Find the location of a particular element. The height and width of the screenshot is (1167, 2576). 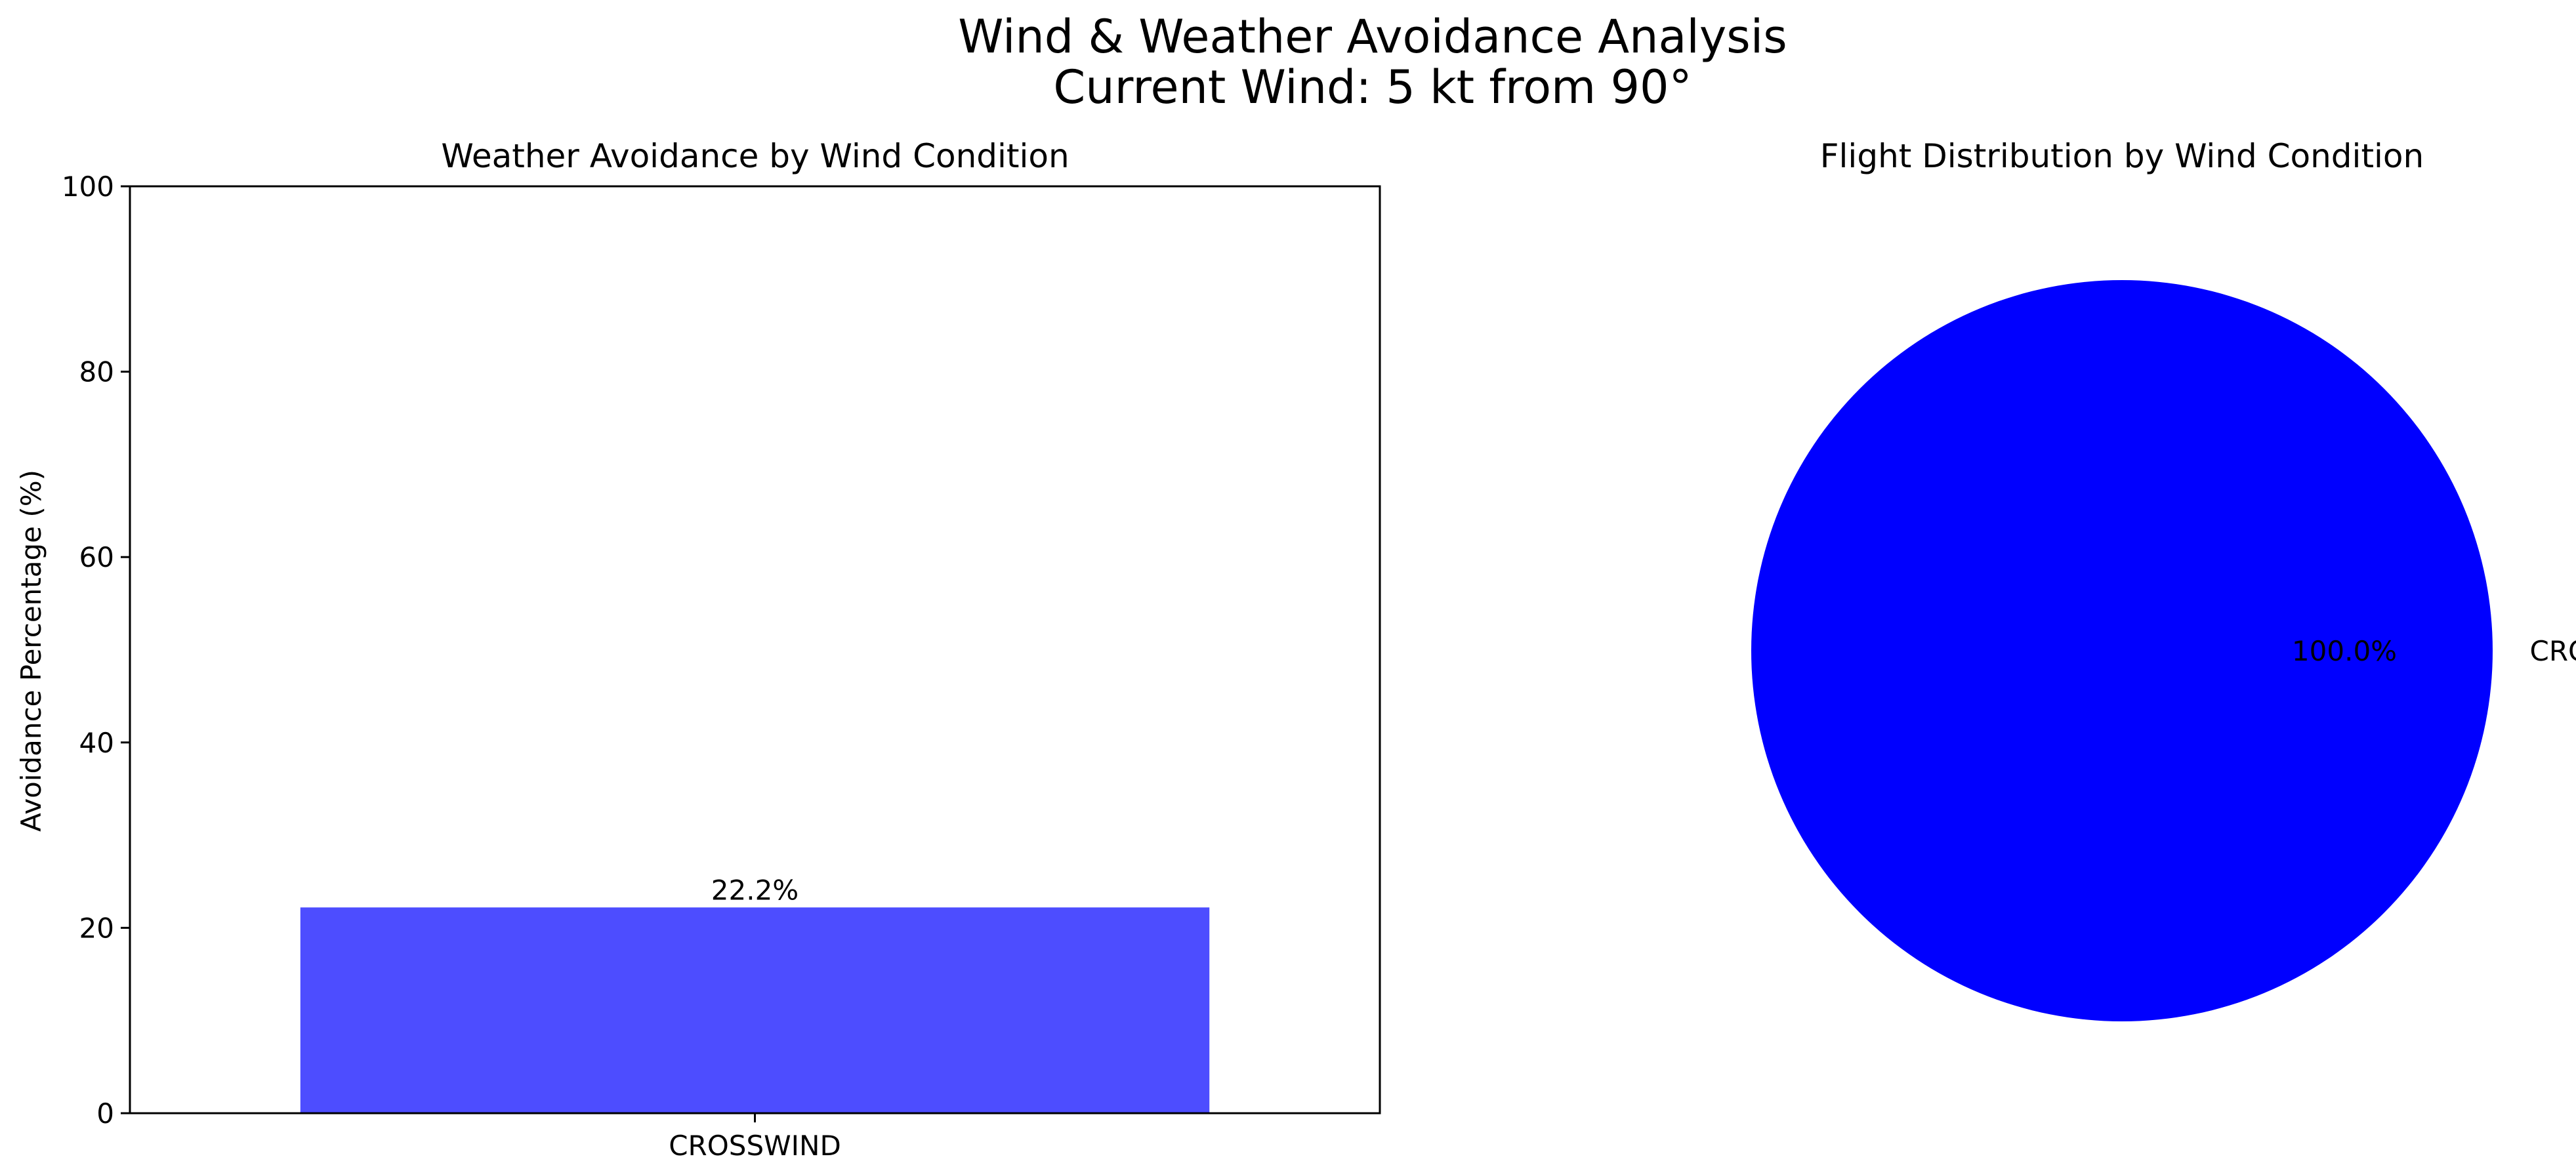

bar-data-label: 22.2% is located at coordinates (755, 890).